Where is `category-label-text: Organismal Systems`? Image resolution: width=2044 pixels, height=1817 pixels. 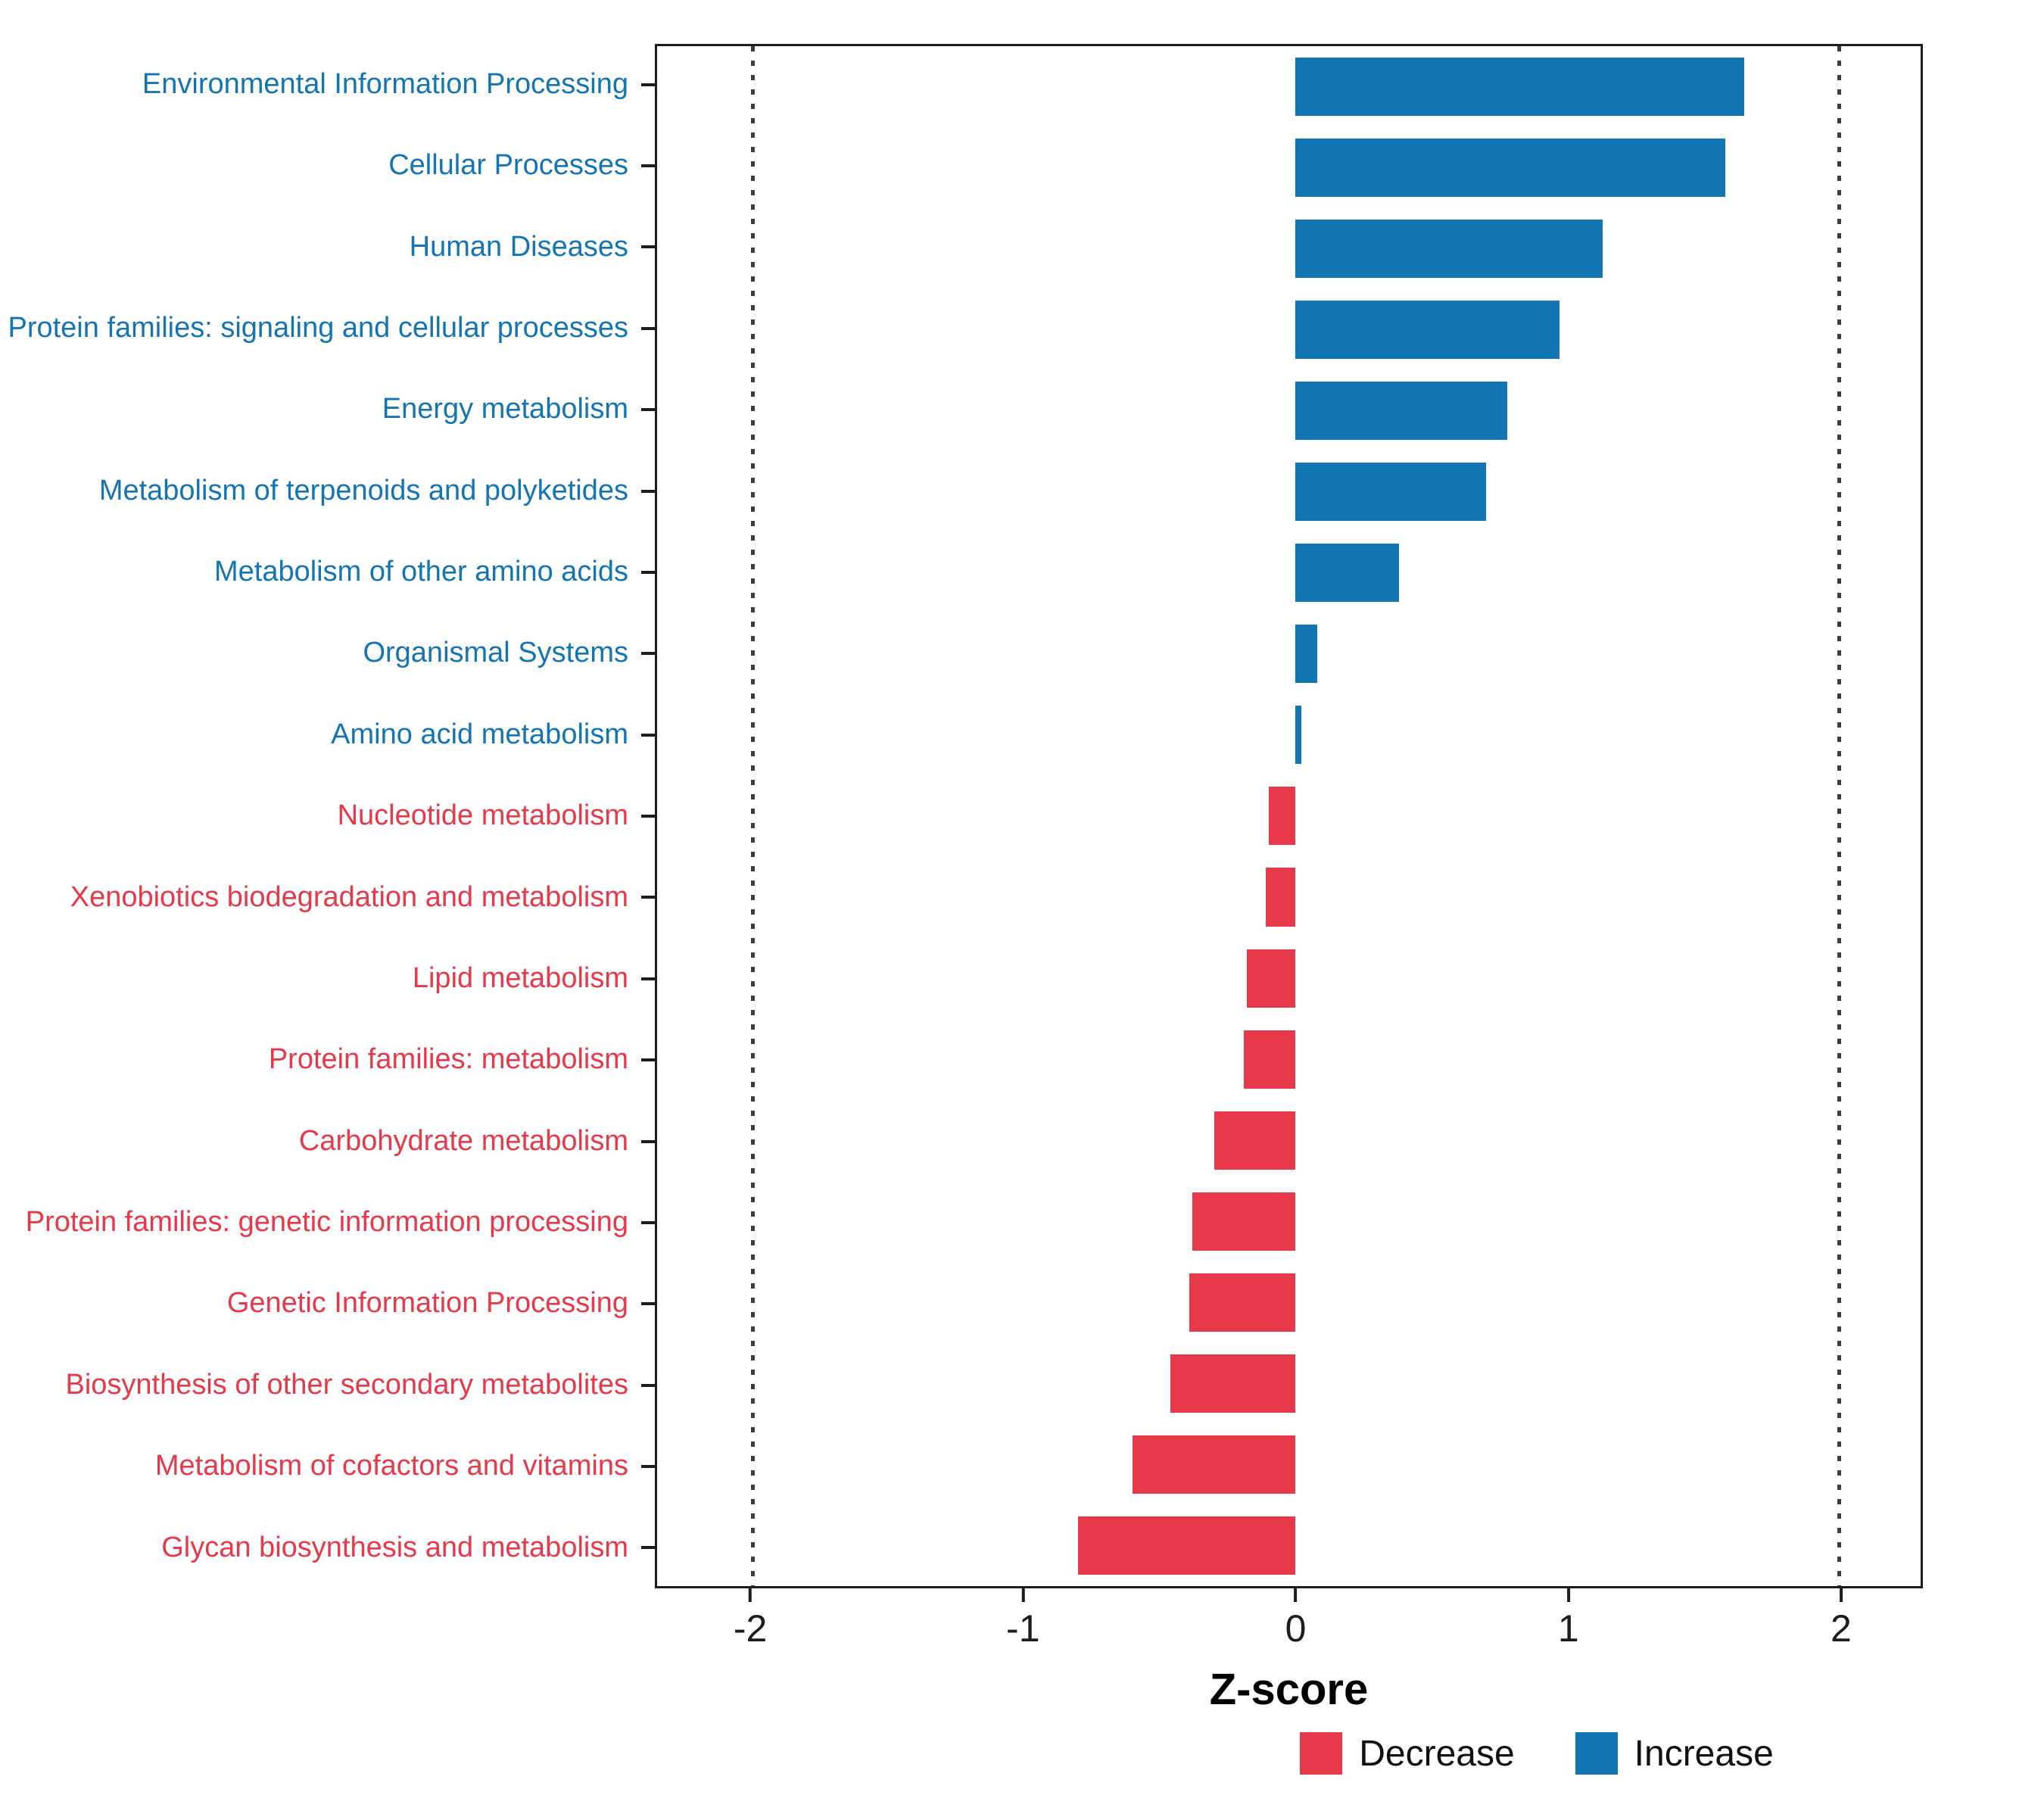
category-label-text: Organismal Systems is located at coordinates (495, 653).